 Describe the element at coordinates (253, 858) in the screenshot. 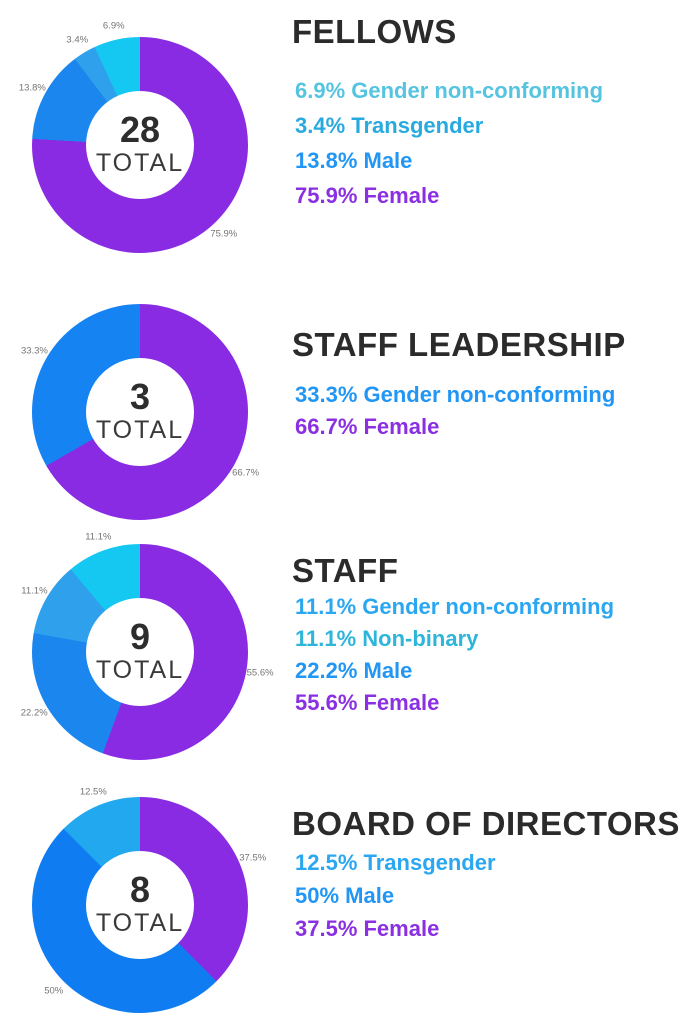

I see `slice-percent-label: 37.5%` at that location.